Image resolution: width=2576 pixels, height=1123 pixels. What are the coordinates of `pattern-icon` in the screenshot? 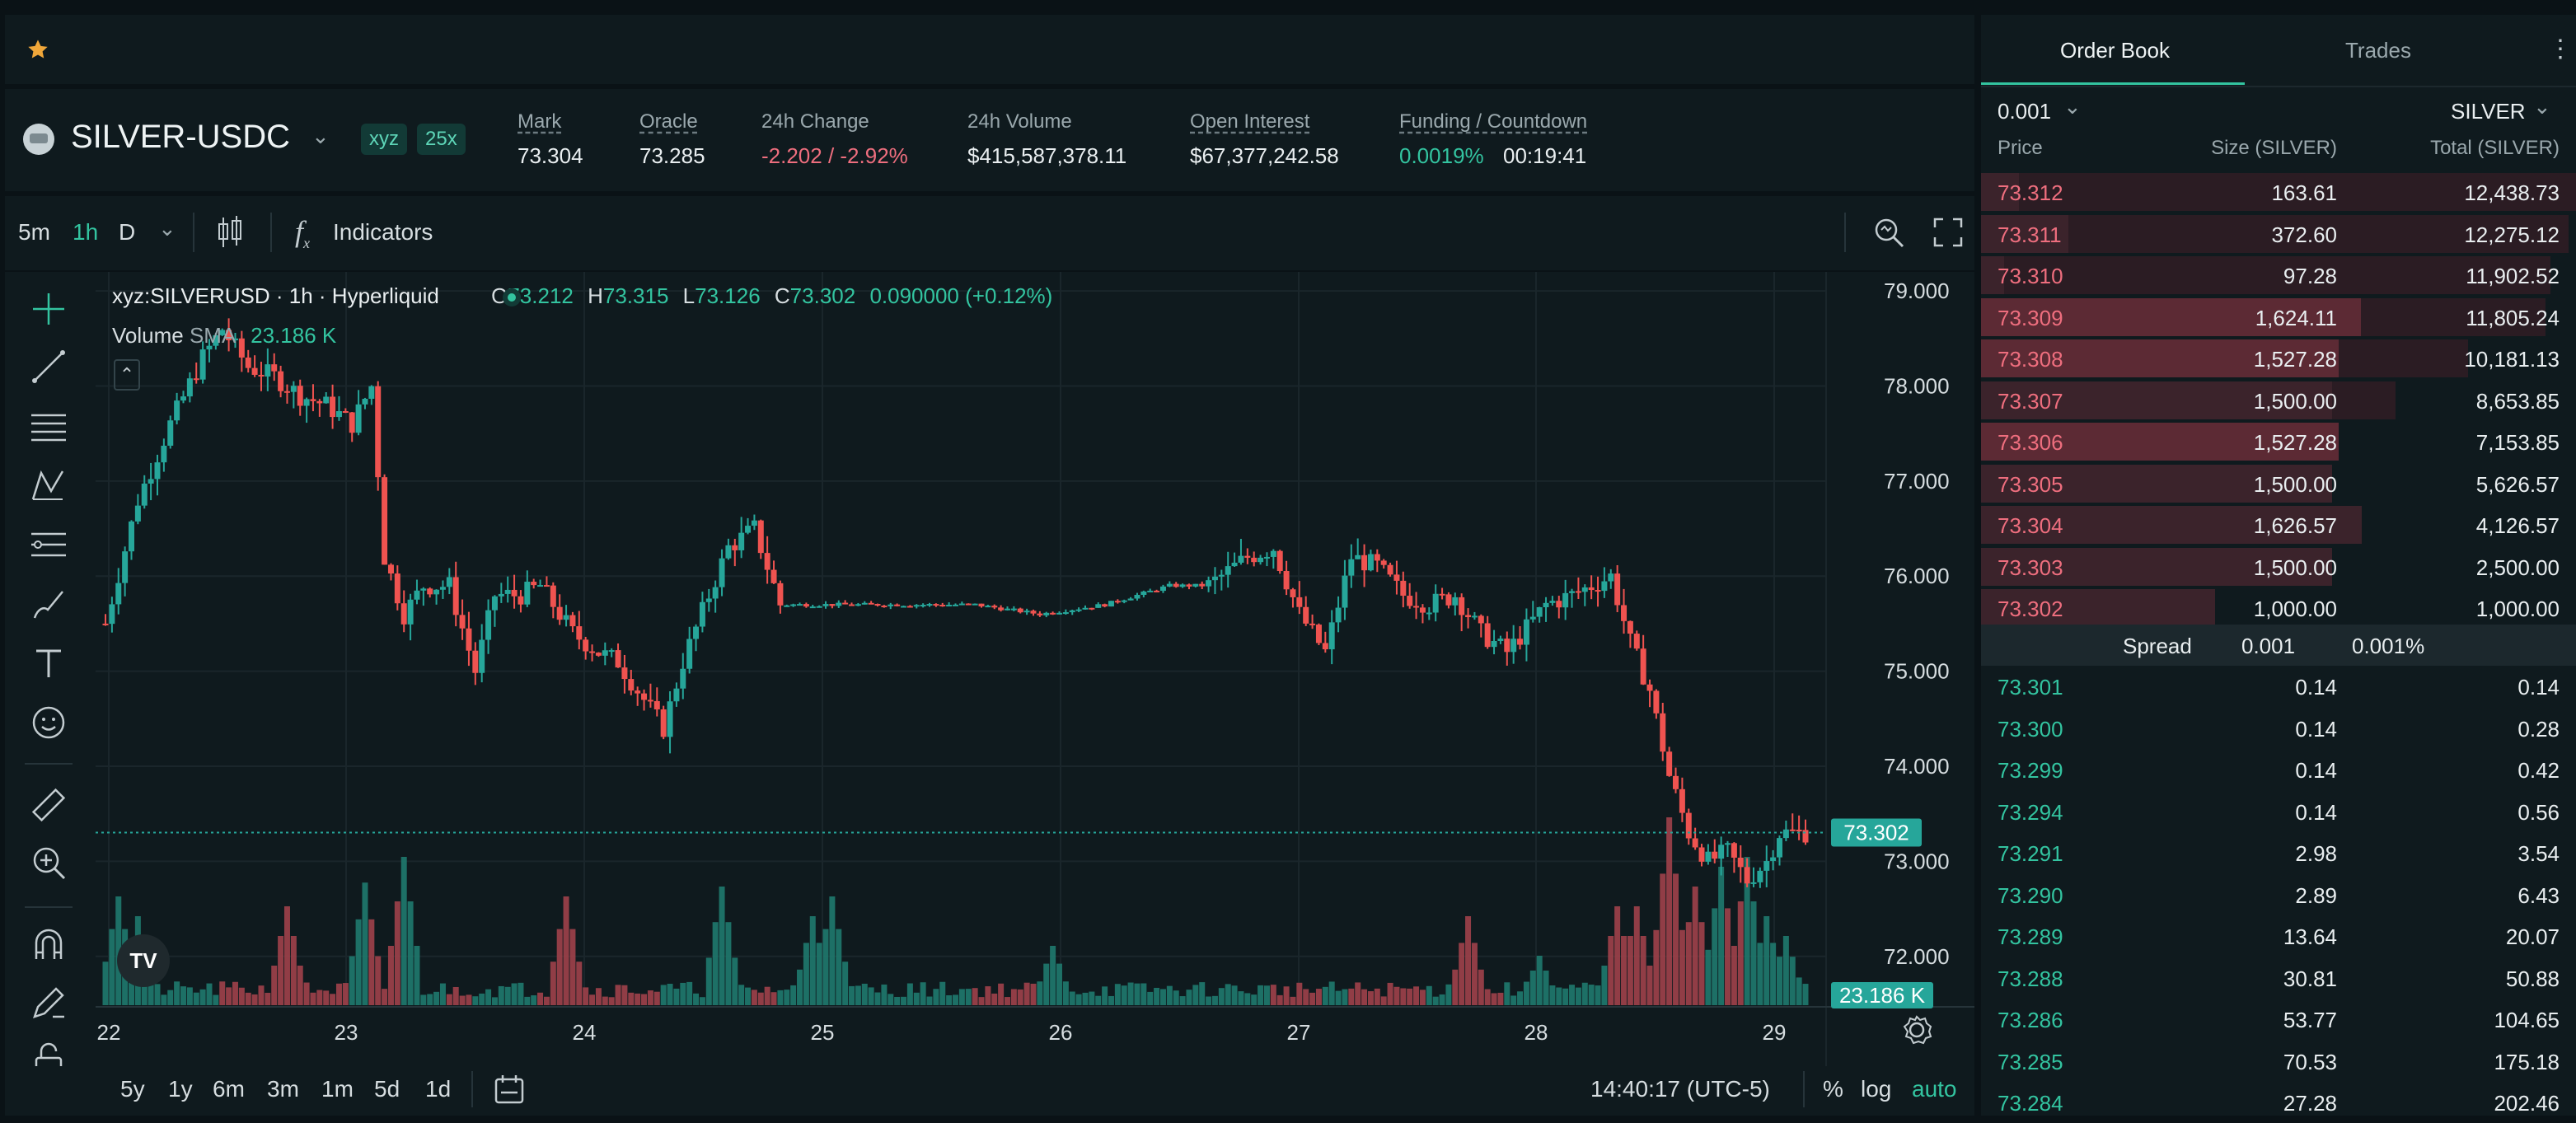 It's located at (49, 485).